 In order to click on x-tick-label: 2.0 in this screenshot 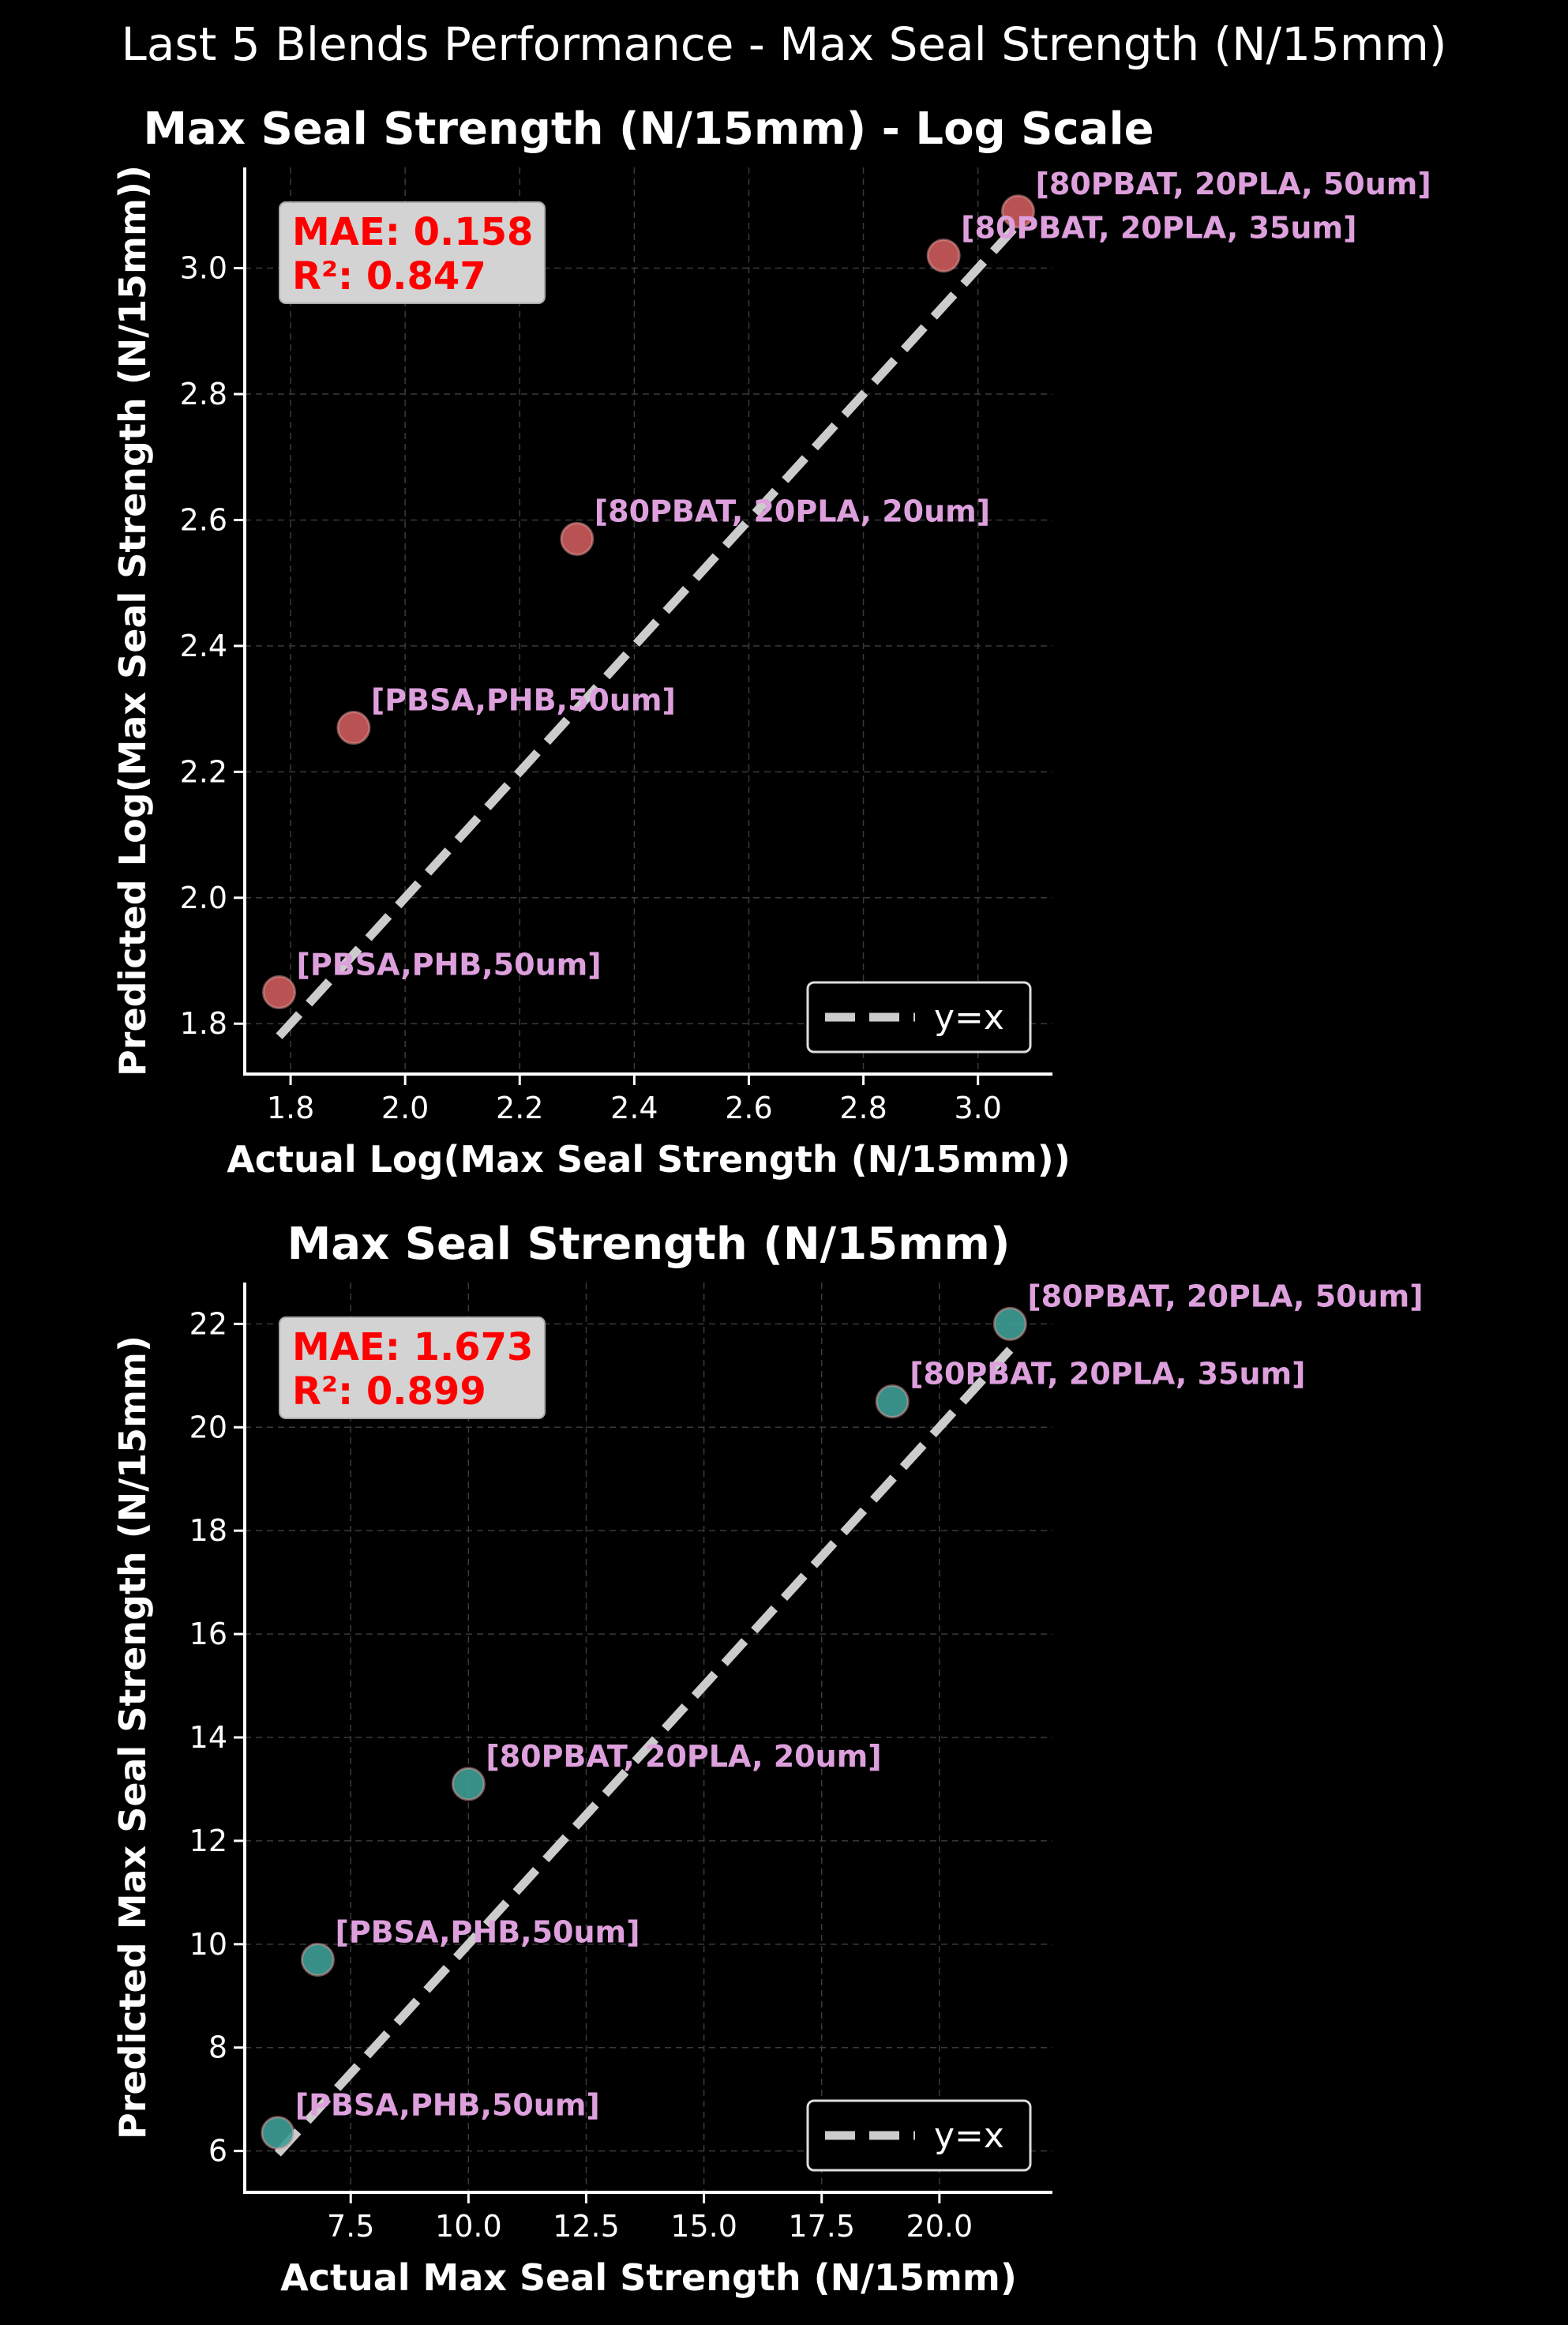, I will do `click(405, 1108)`.